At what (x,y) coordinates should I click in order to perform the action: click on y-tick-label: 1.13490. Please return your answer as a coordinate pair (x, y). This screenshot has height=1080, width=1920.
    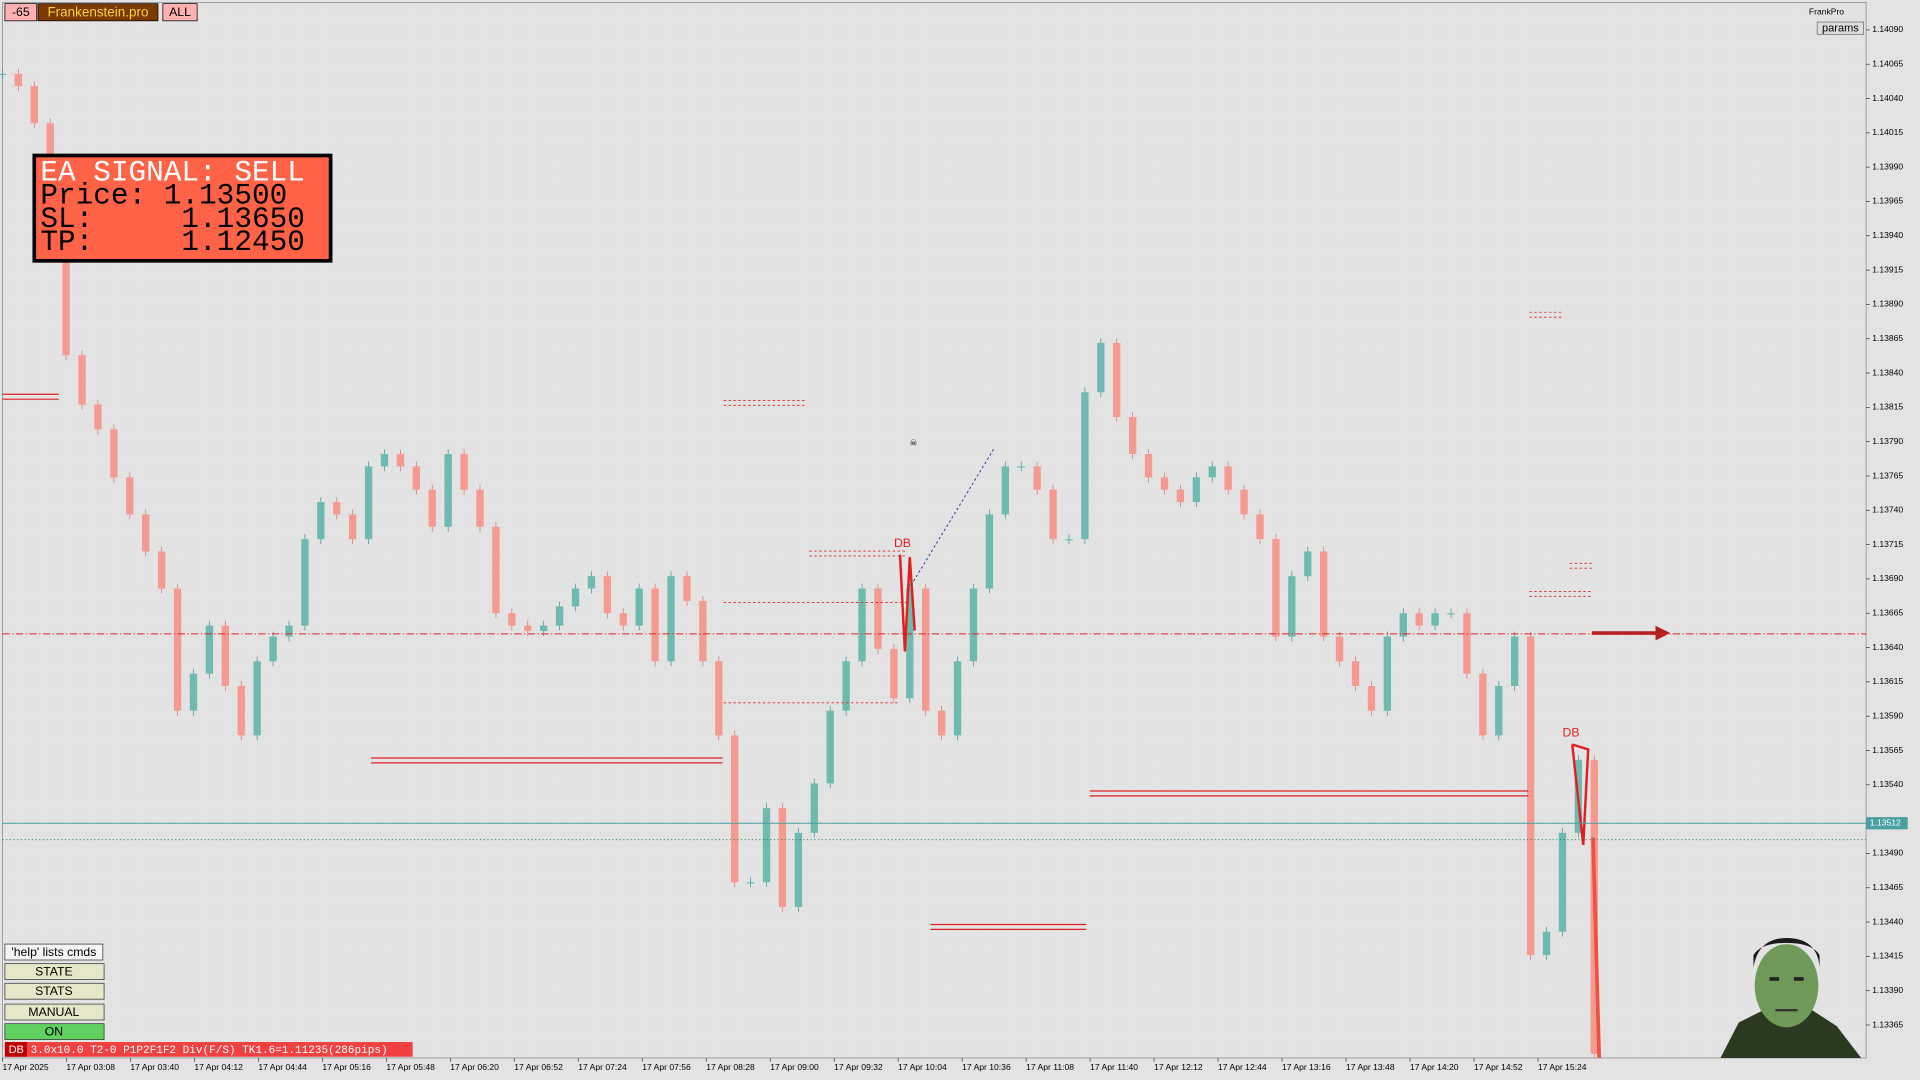
    Looking at the image, I should click on (1887, 853).